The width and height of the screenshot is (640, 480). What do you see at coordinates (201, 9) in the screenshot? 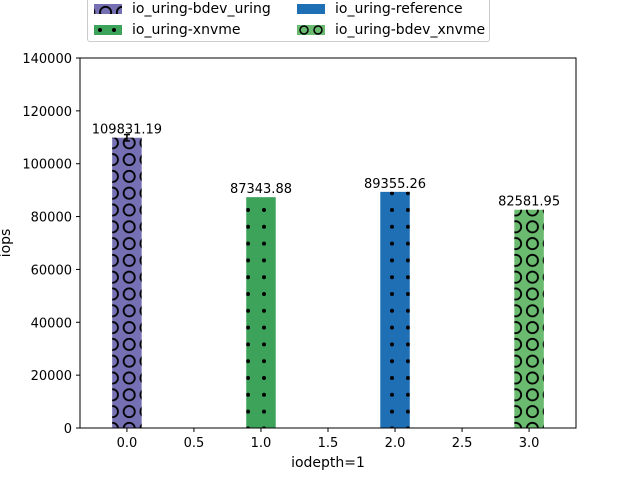
I see `legend-label: io_uring-bdev_uring` at bounding box center [201, 9].